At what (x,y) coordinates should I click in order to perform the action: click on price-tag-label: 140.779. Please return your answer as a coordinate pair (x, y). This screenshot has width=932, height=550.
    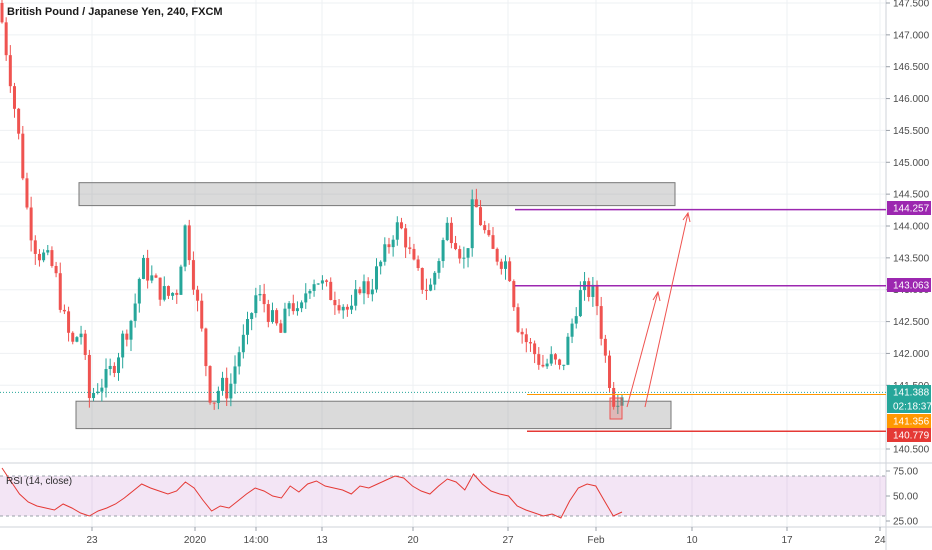
    Looking at the image, I should click on (911, 436).